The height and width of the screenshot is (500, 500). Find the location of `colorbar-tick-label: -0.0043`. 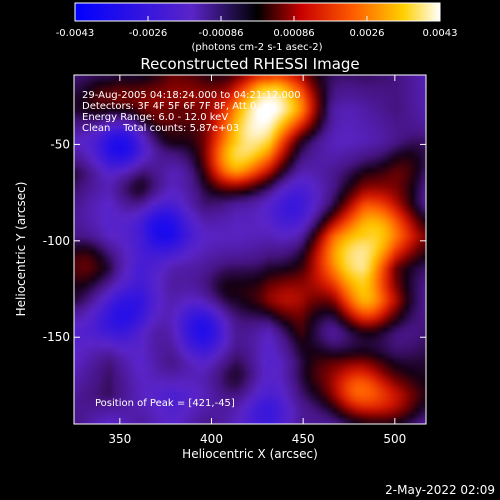

colorbar-tick-label: -0.0043 is located at coordinates (75, 33).